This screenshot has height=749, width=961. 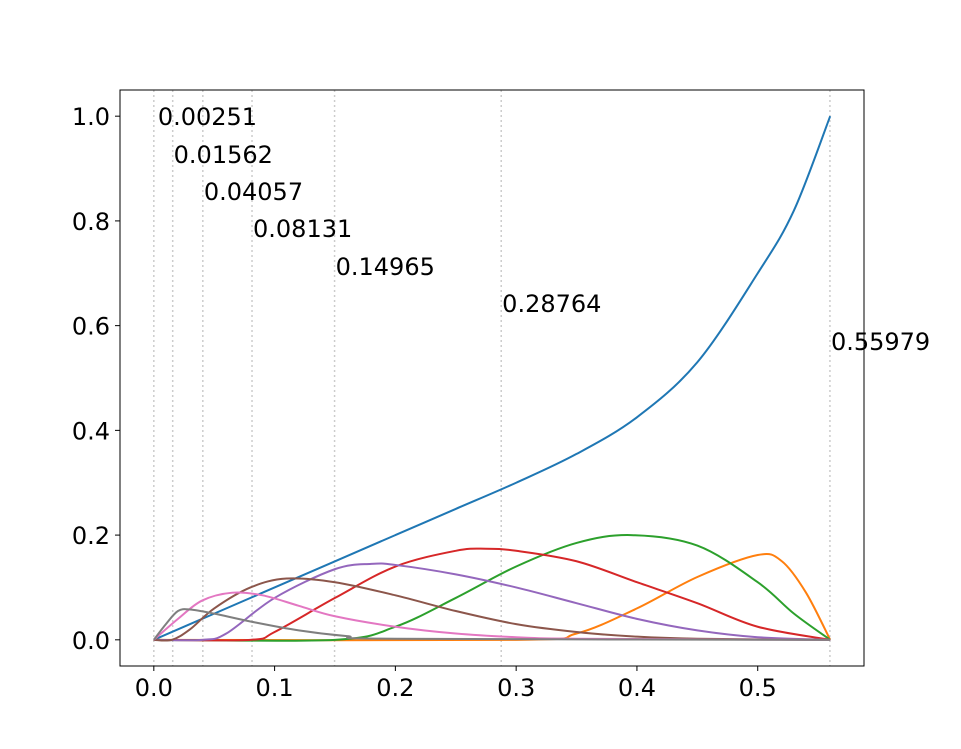 What do you see at coordinates (637, 688) in the screenshot?
I see `x-tick-label-4: 0.4` at bounding box center [637, 688].